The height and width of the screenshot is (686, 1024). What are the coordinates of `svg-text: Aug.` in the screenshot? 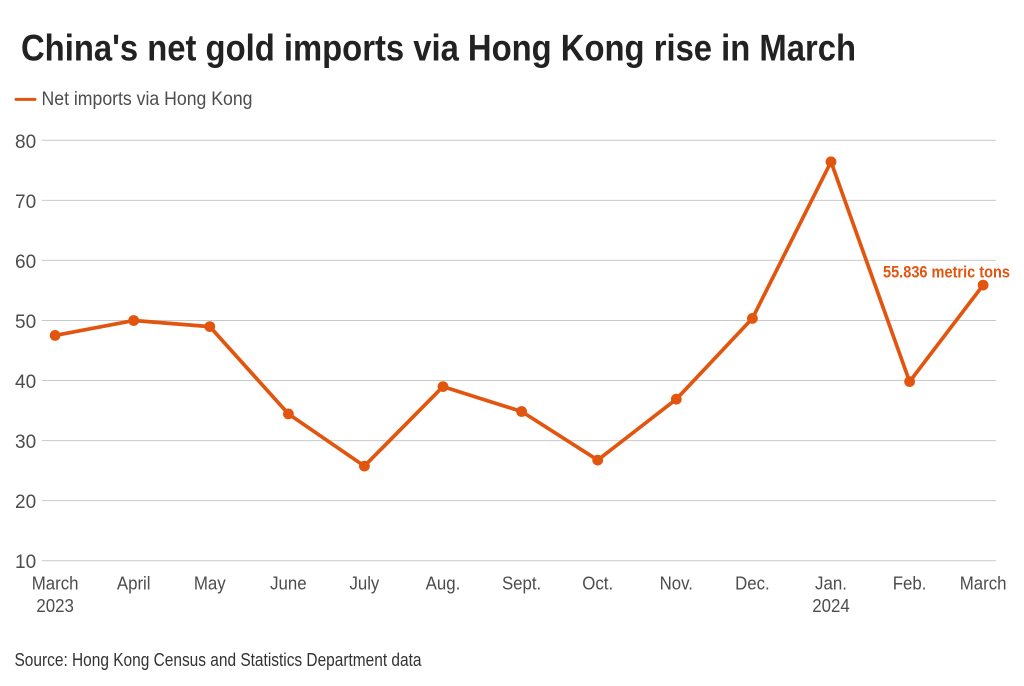 It's located at (443, 583).